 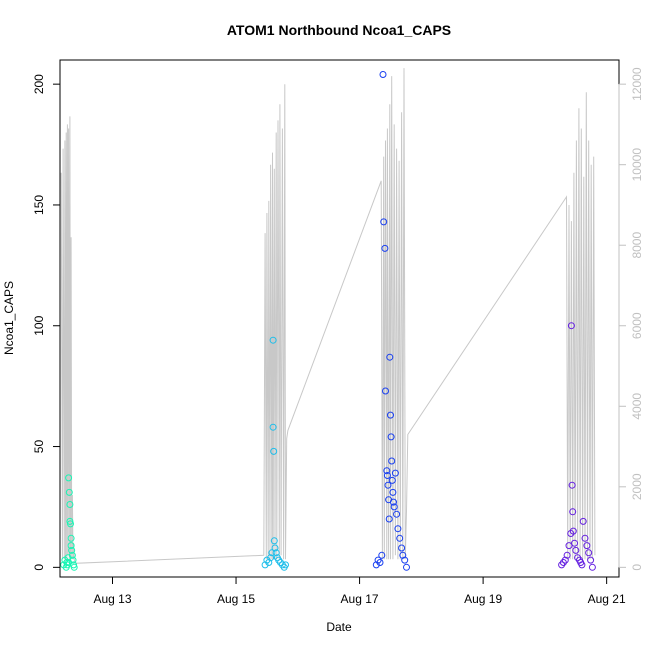 What do you see at coordinates (339, 627) in the screenshot?
I see `x-axis-label: Date` at bounding box center [339, 627].